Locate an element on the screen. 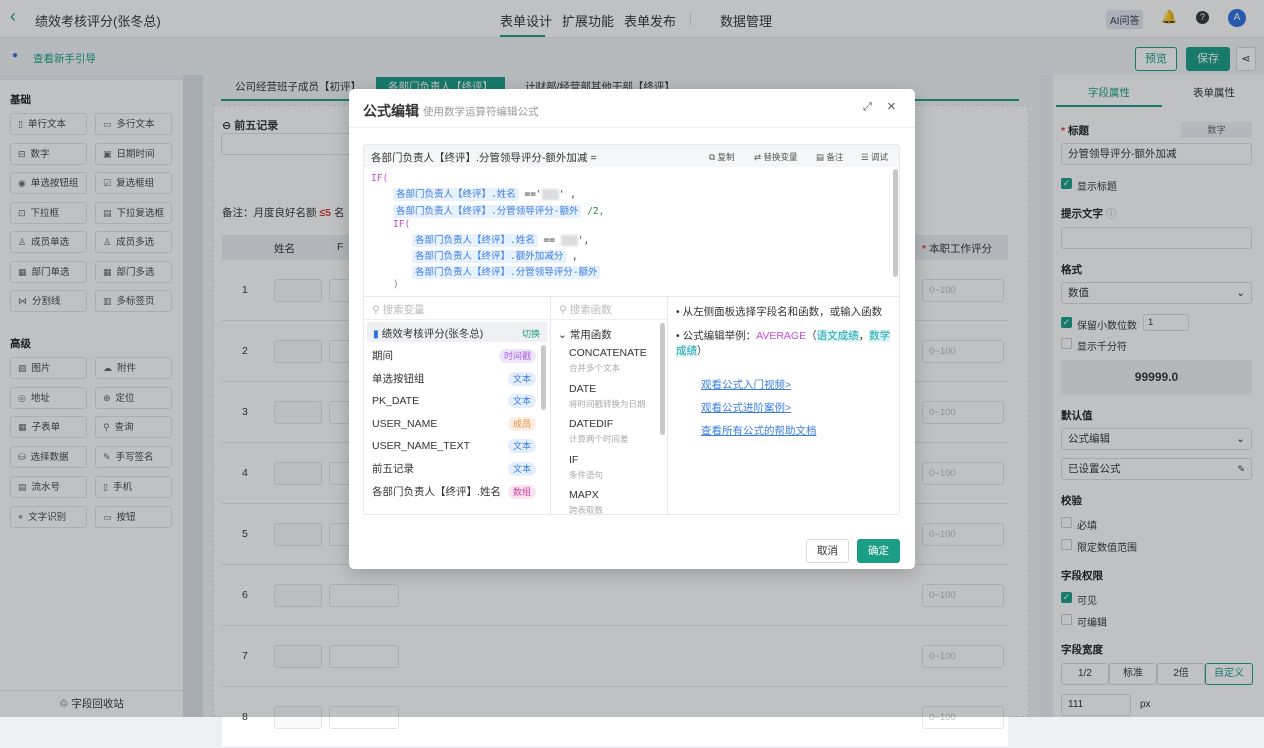 This screenshot has width=1264, height=748. range-checkbox is located at coordinates (1066, 544).